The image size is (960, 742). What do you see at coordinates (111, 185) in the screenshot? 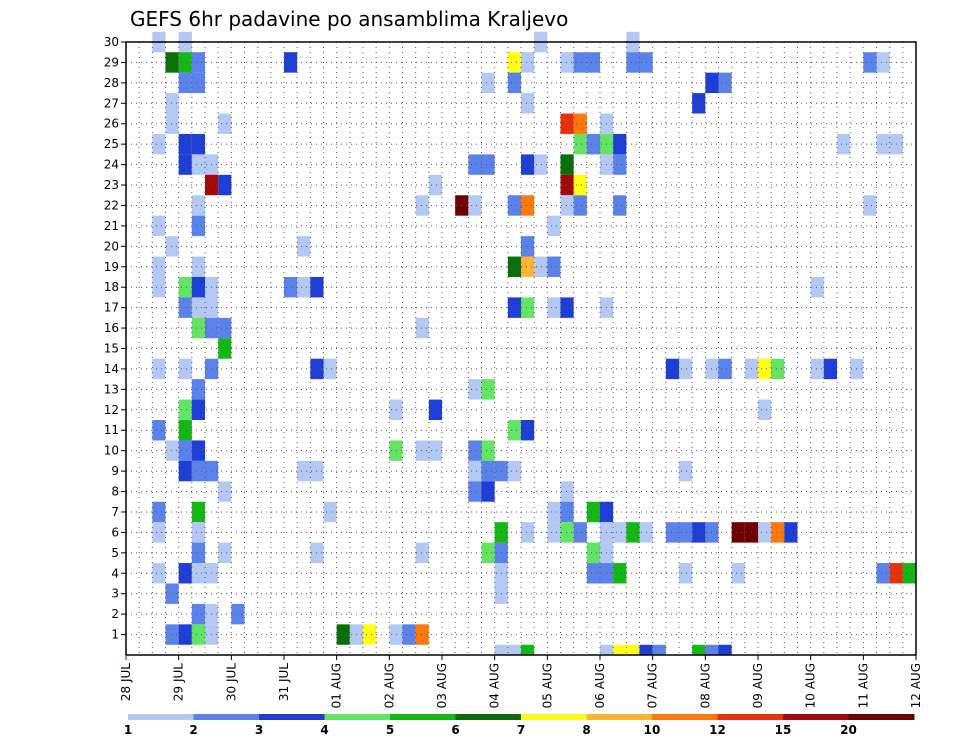
I see `y-tick-label: 23` at bounding box center [111, 185].